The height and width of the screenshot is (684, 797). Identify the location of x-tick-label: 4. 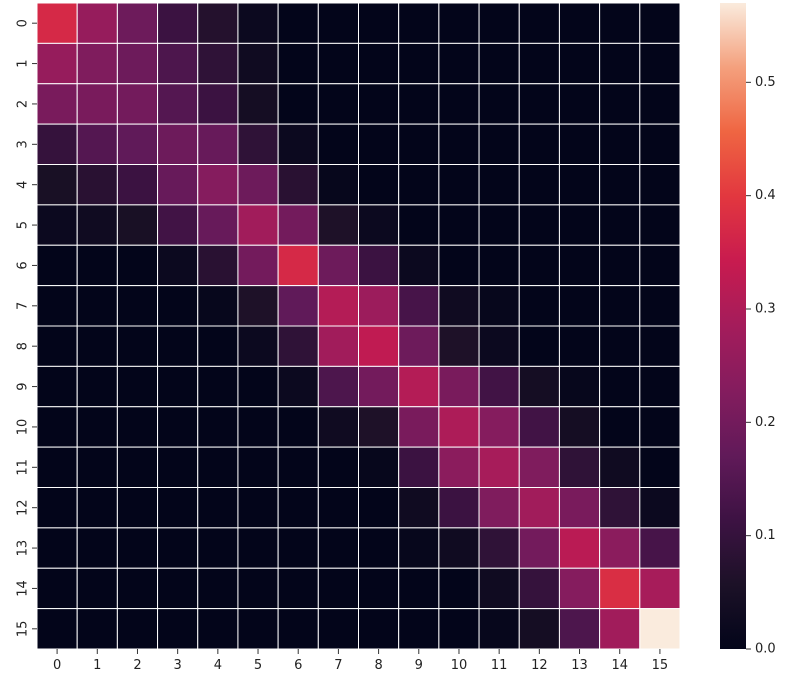
(218, 665).